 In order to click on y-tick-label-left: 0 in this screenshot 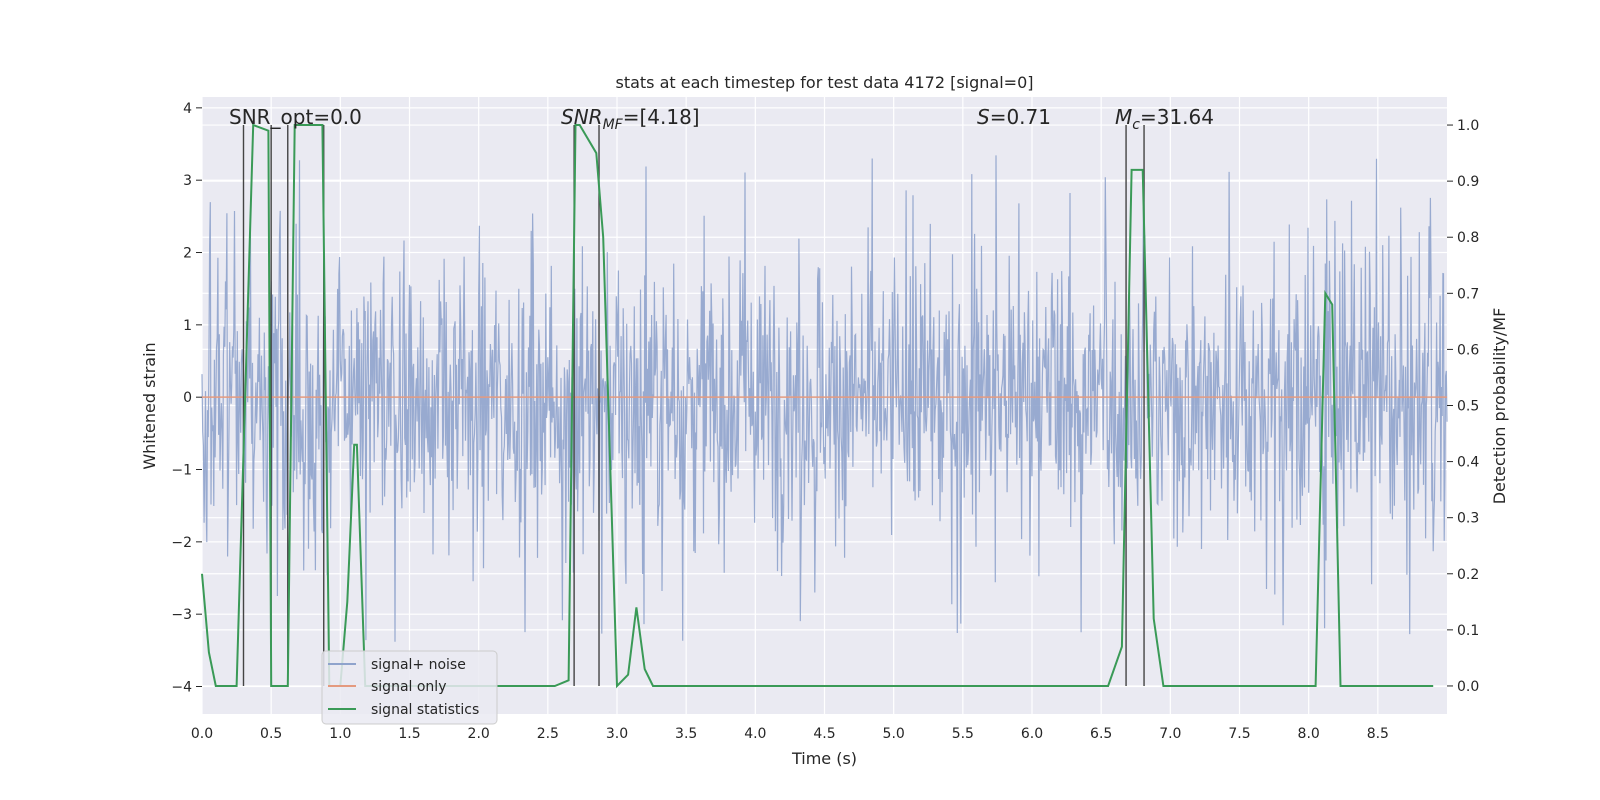, I will do `click(187, 398)`.